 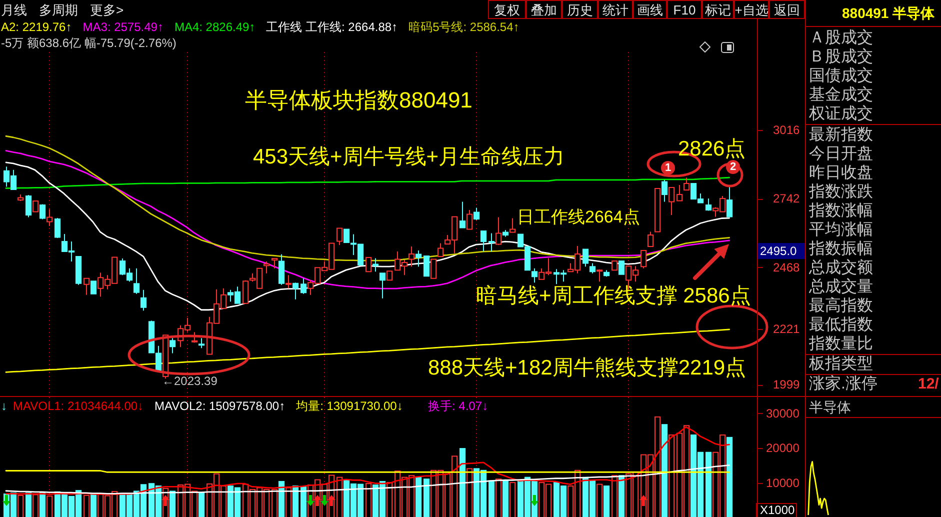 I want to click on text: 指数振幅, so click(x=840, y=249).